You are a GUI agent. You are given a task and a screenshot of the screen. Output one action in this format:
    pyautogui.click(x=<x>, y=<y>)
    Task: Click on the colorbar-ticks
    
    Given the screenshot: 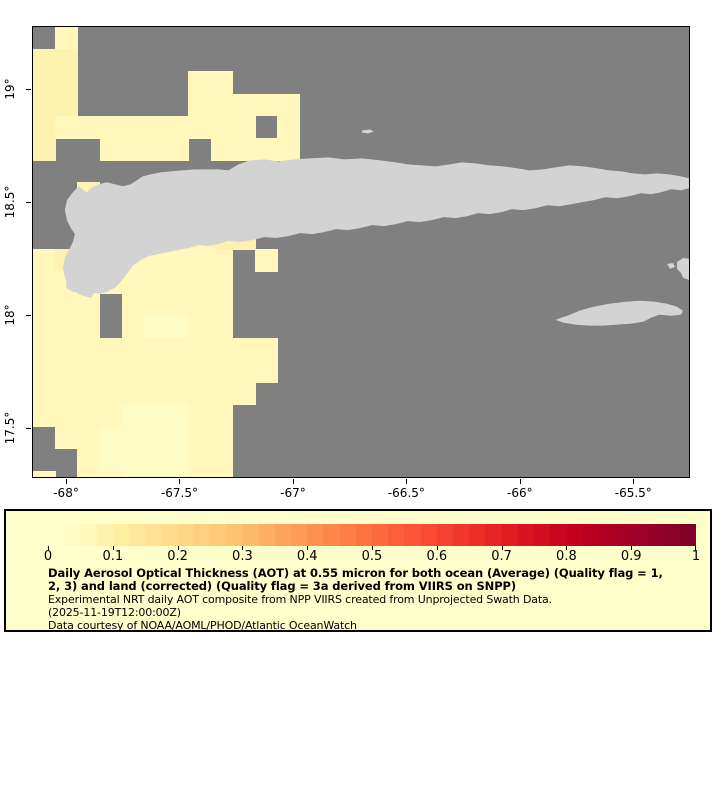 What is the action you would take?
    pyautogui.click(x=372, y=548)
    